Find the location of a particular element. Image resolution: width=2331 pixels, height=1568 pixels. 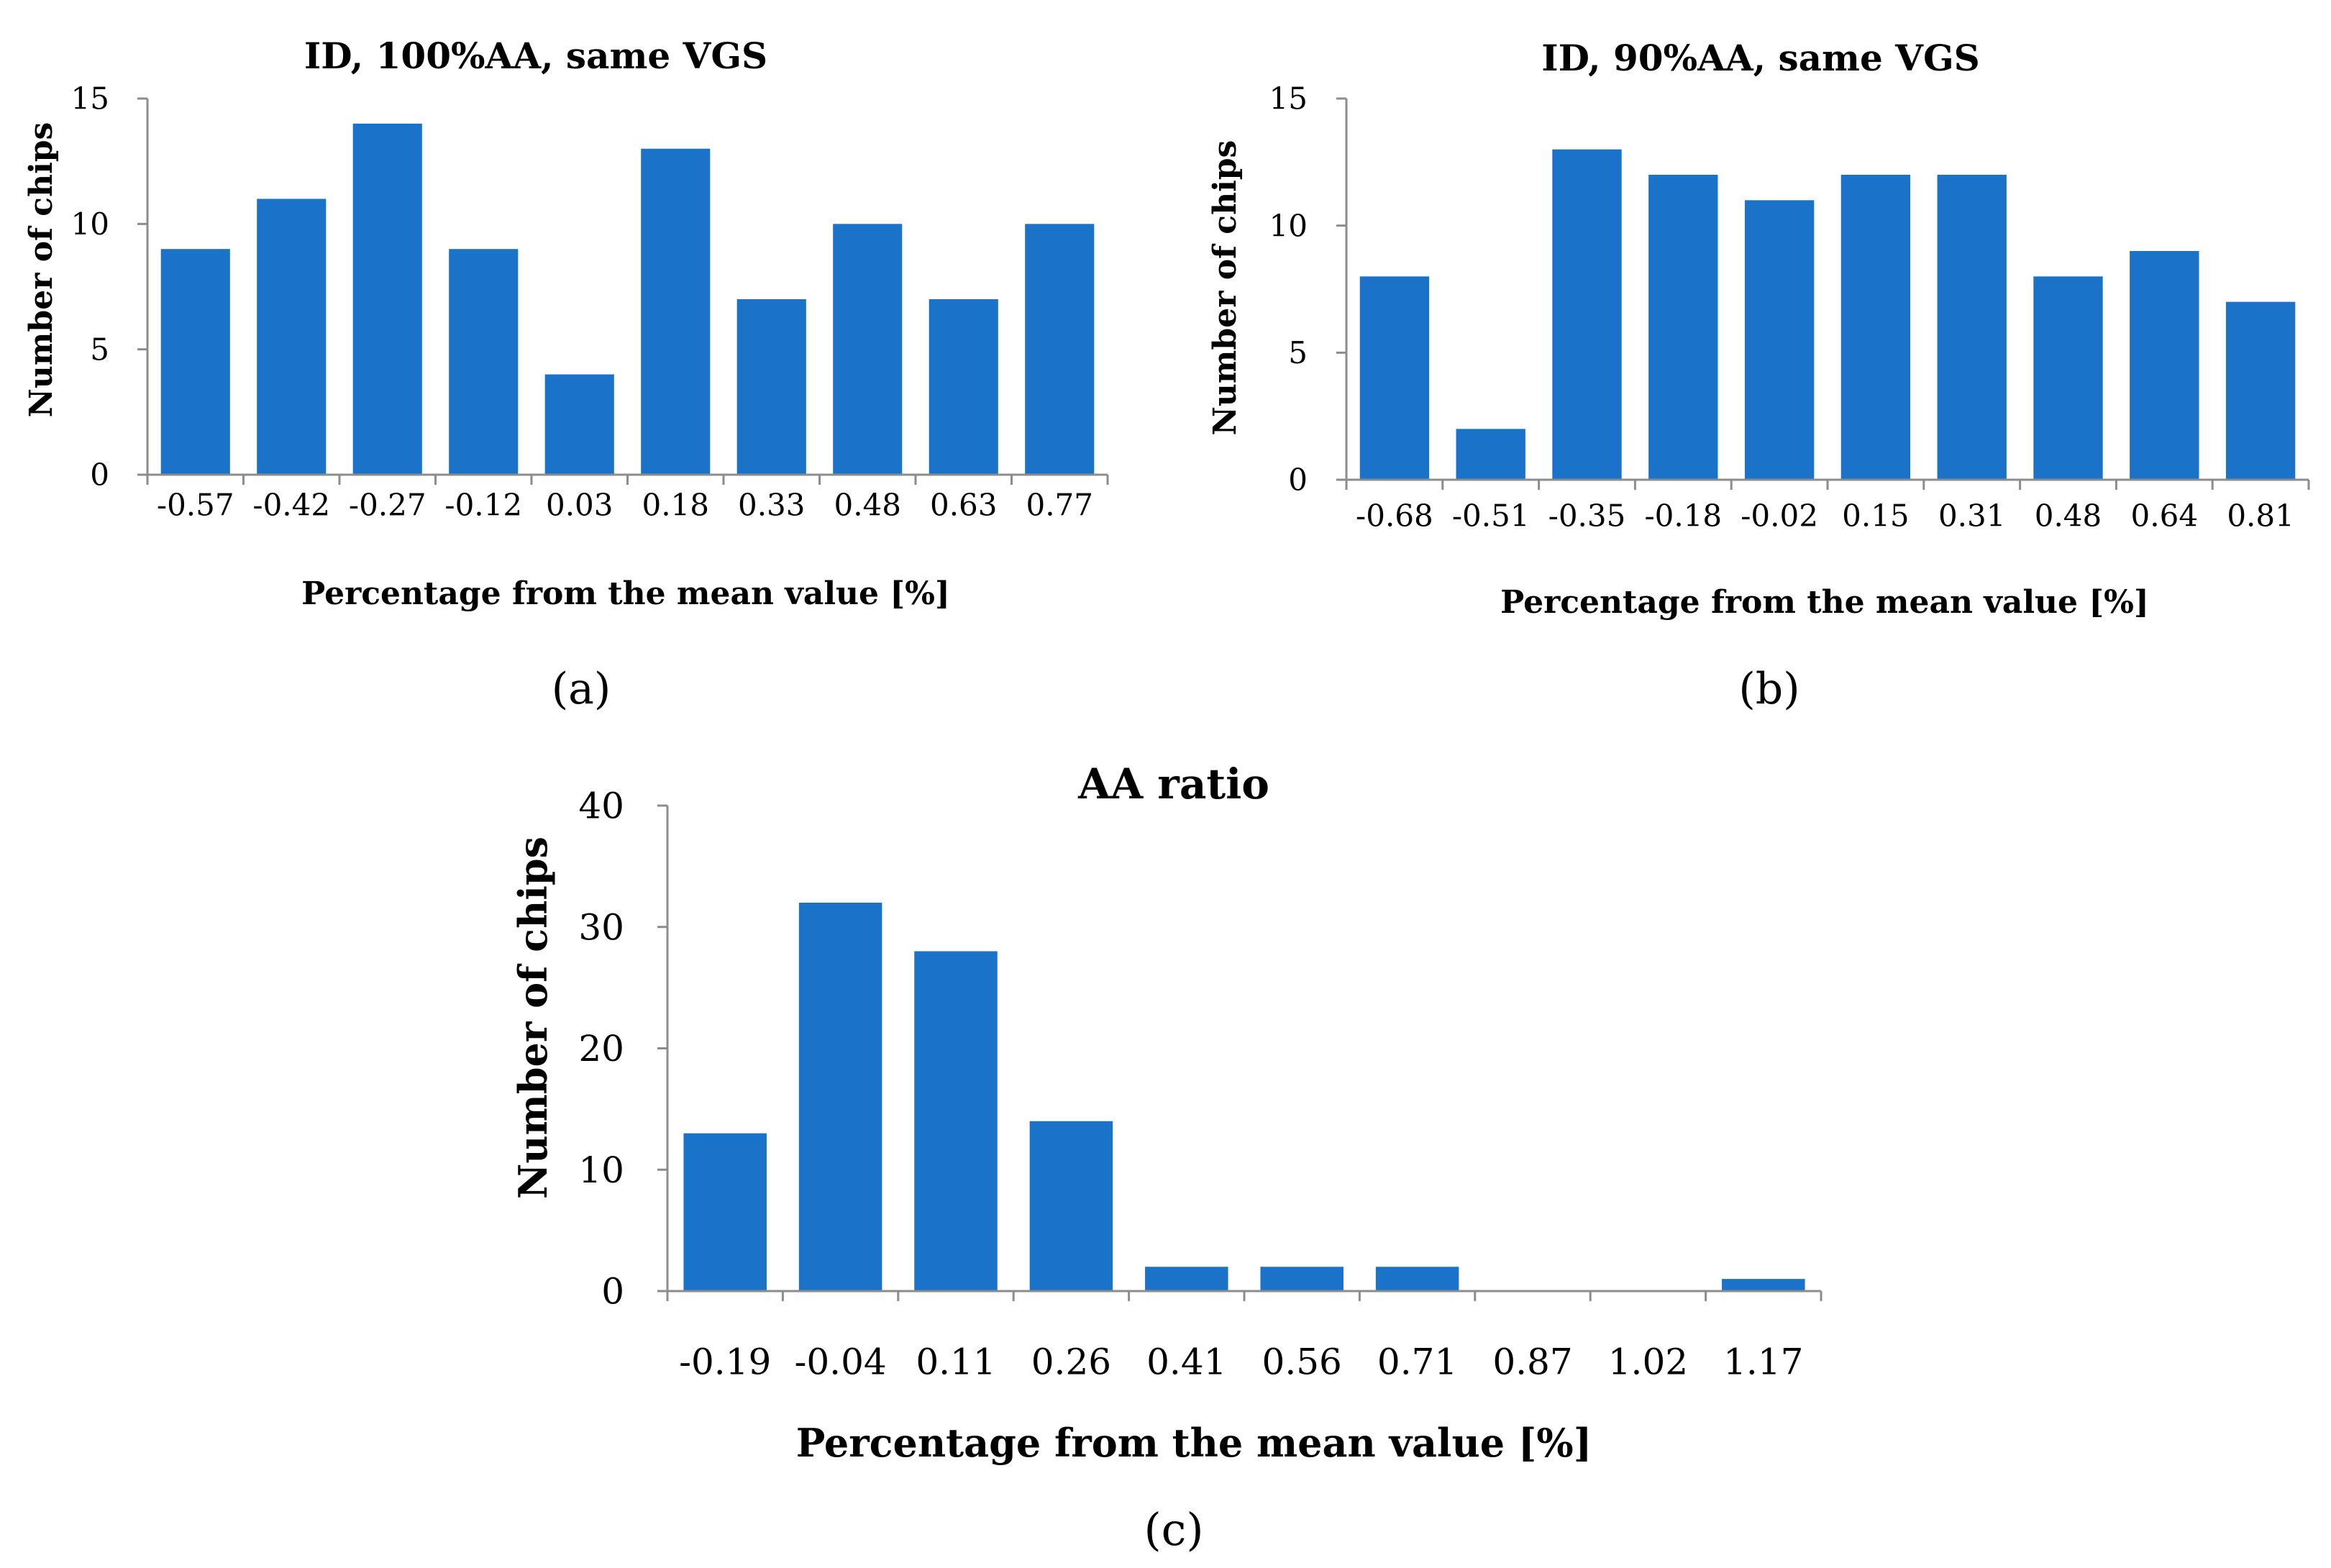

chart-c-xtick-label-2: 0.11 is located at coordinates (956, 1362).